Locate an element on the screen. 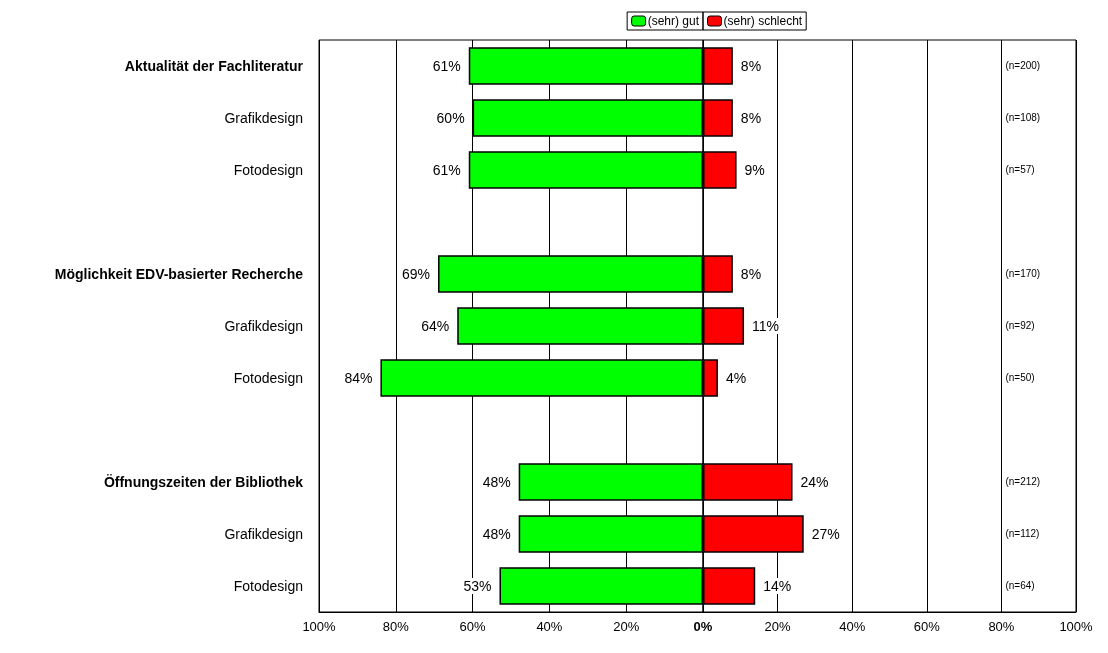 The image size is (1108, 653). annotation: (n=200) is located at coordinates (1023, 65).